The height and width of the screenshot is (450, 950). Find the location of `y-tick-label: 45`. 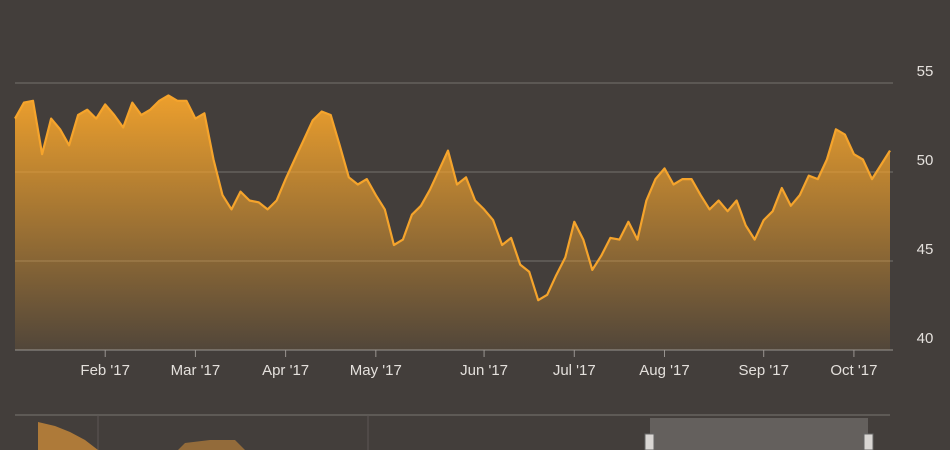

y-tick-label: 45 is located at coordinates (925, 249).